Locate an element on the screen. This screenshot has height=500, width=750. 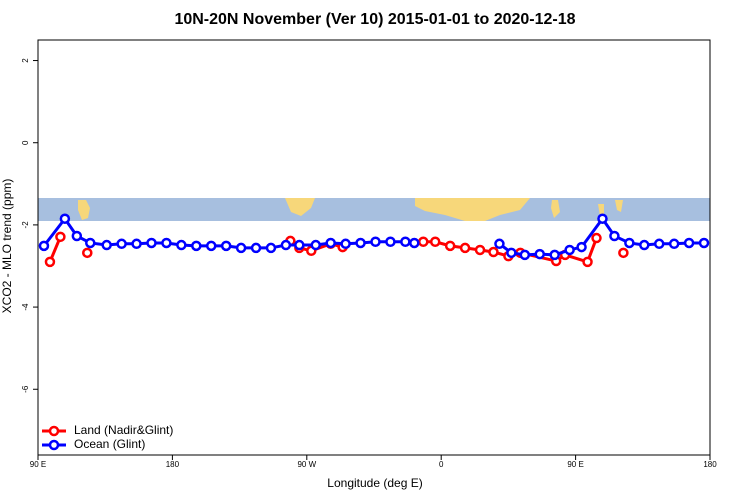
legend: Land (Nadir&Glint)Ocean (Glint) is located at coordinates (107, 437).